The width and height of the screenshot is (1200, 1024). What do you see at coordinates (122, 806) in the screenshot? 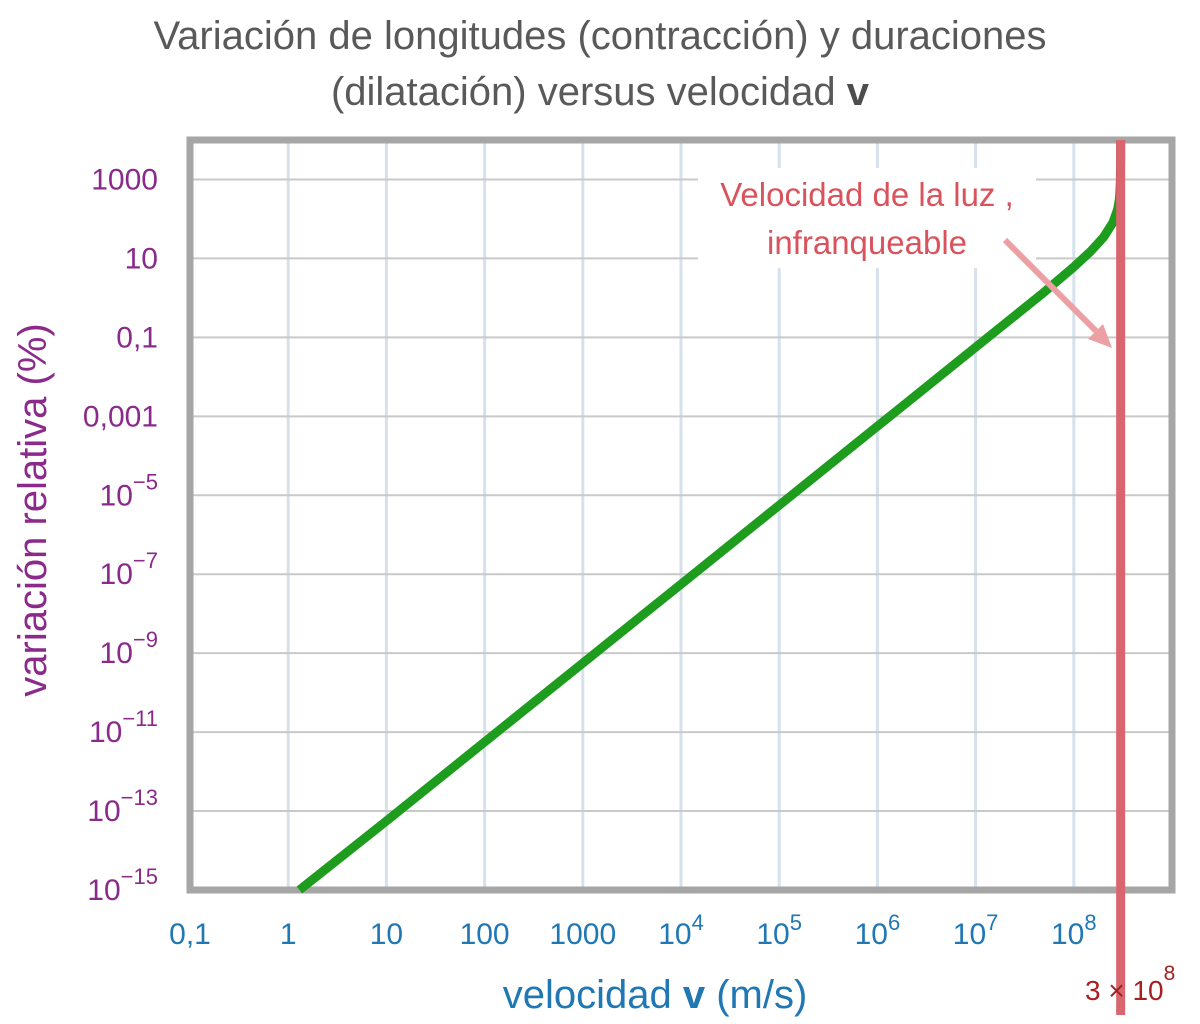
I see `y-tick-label: 10⁻¹³` at bounding box center [122, 806].